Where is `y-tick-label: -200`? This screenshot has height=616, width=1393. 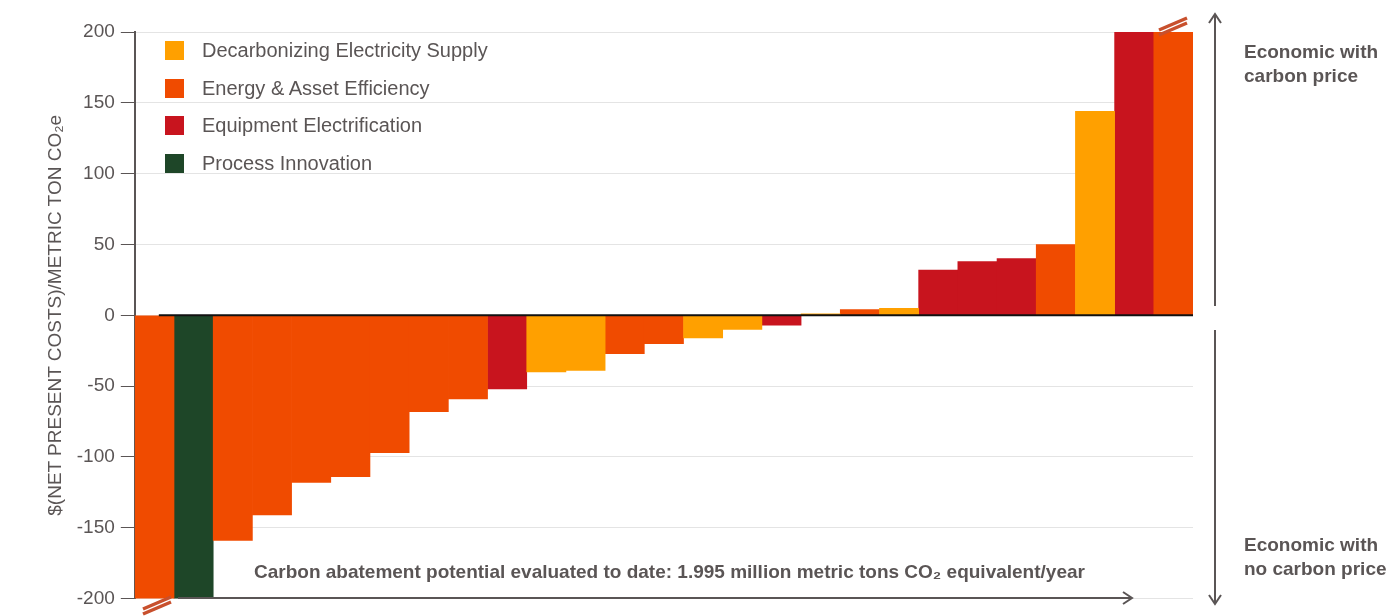 y-tick-label: -200 is located at coordinates (95, 597).